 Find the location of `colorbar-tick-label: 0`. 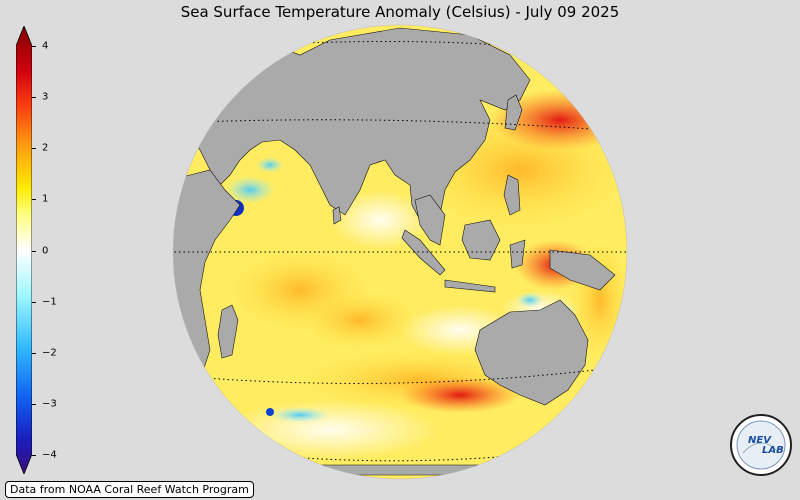

colorbar-tick-label: 0 is located at coordinates (45, 250).